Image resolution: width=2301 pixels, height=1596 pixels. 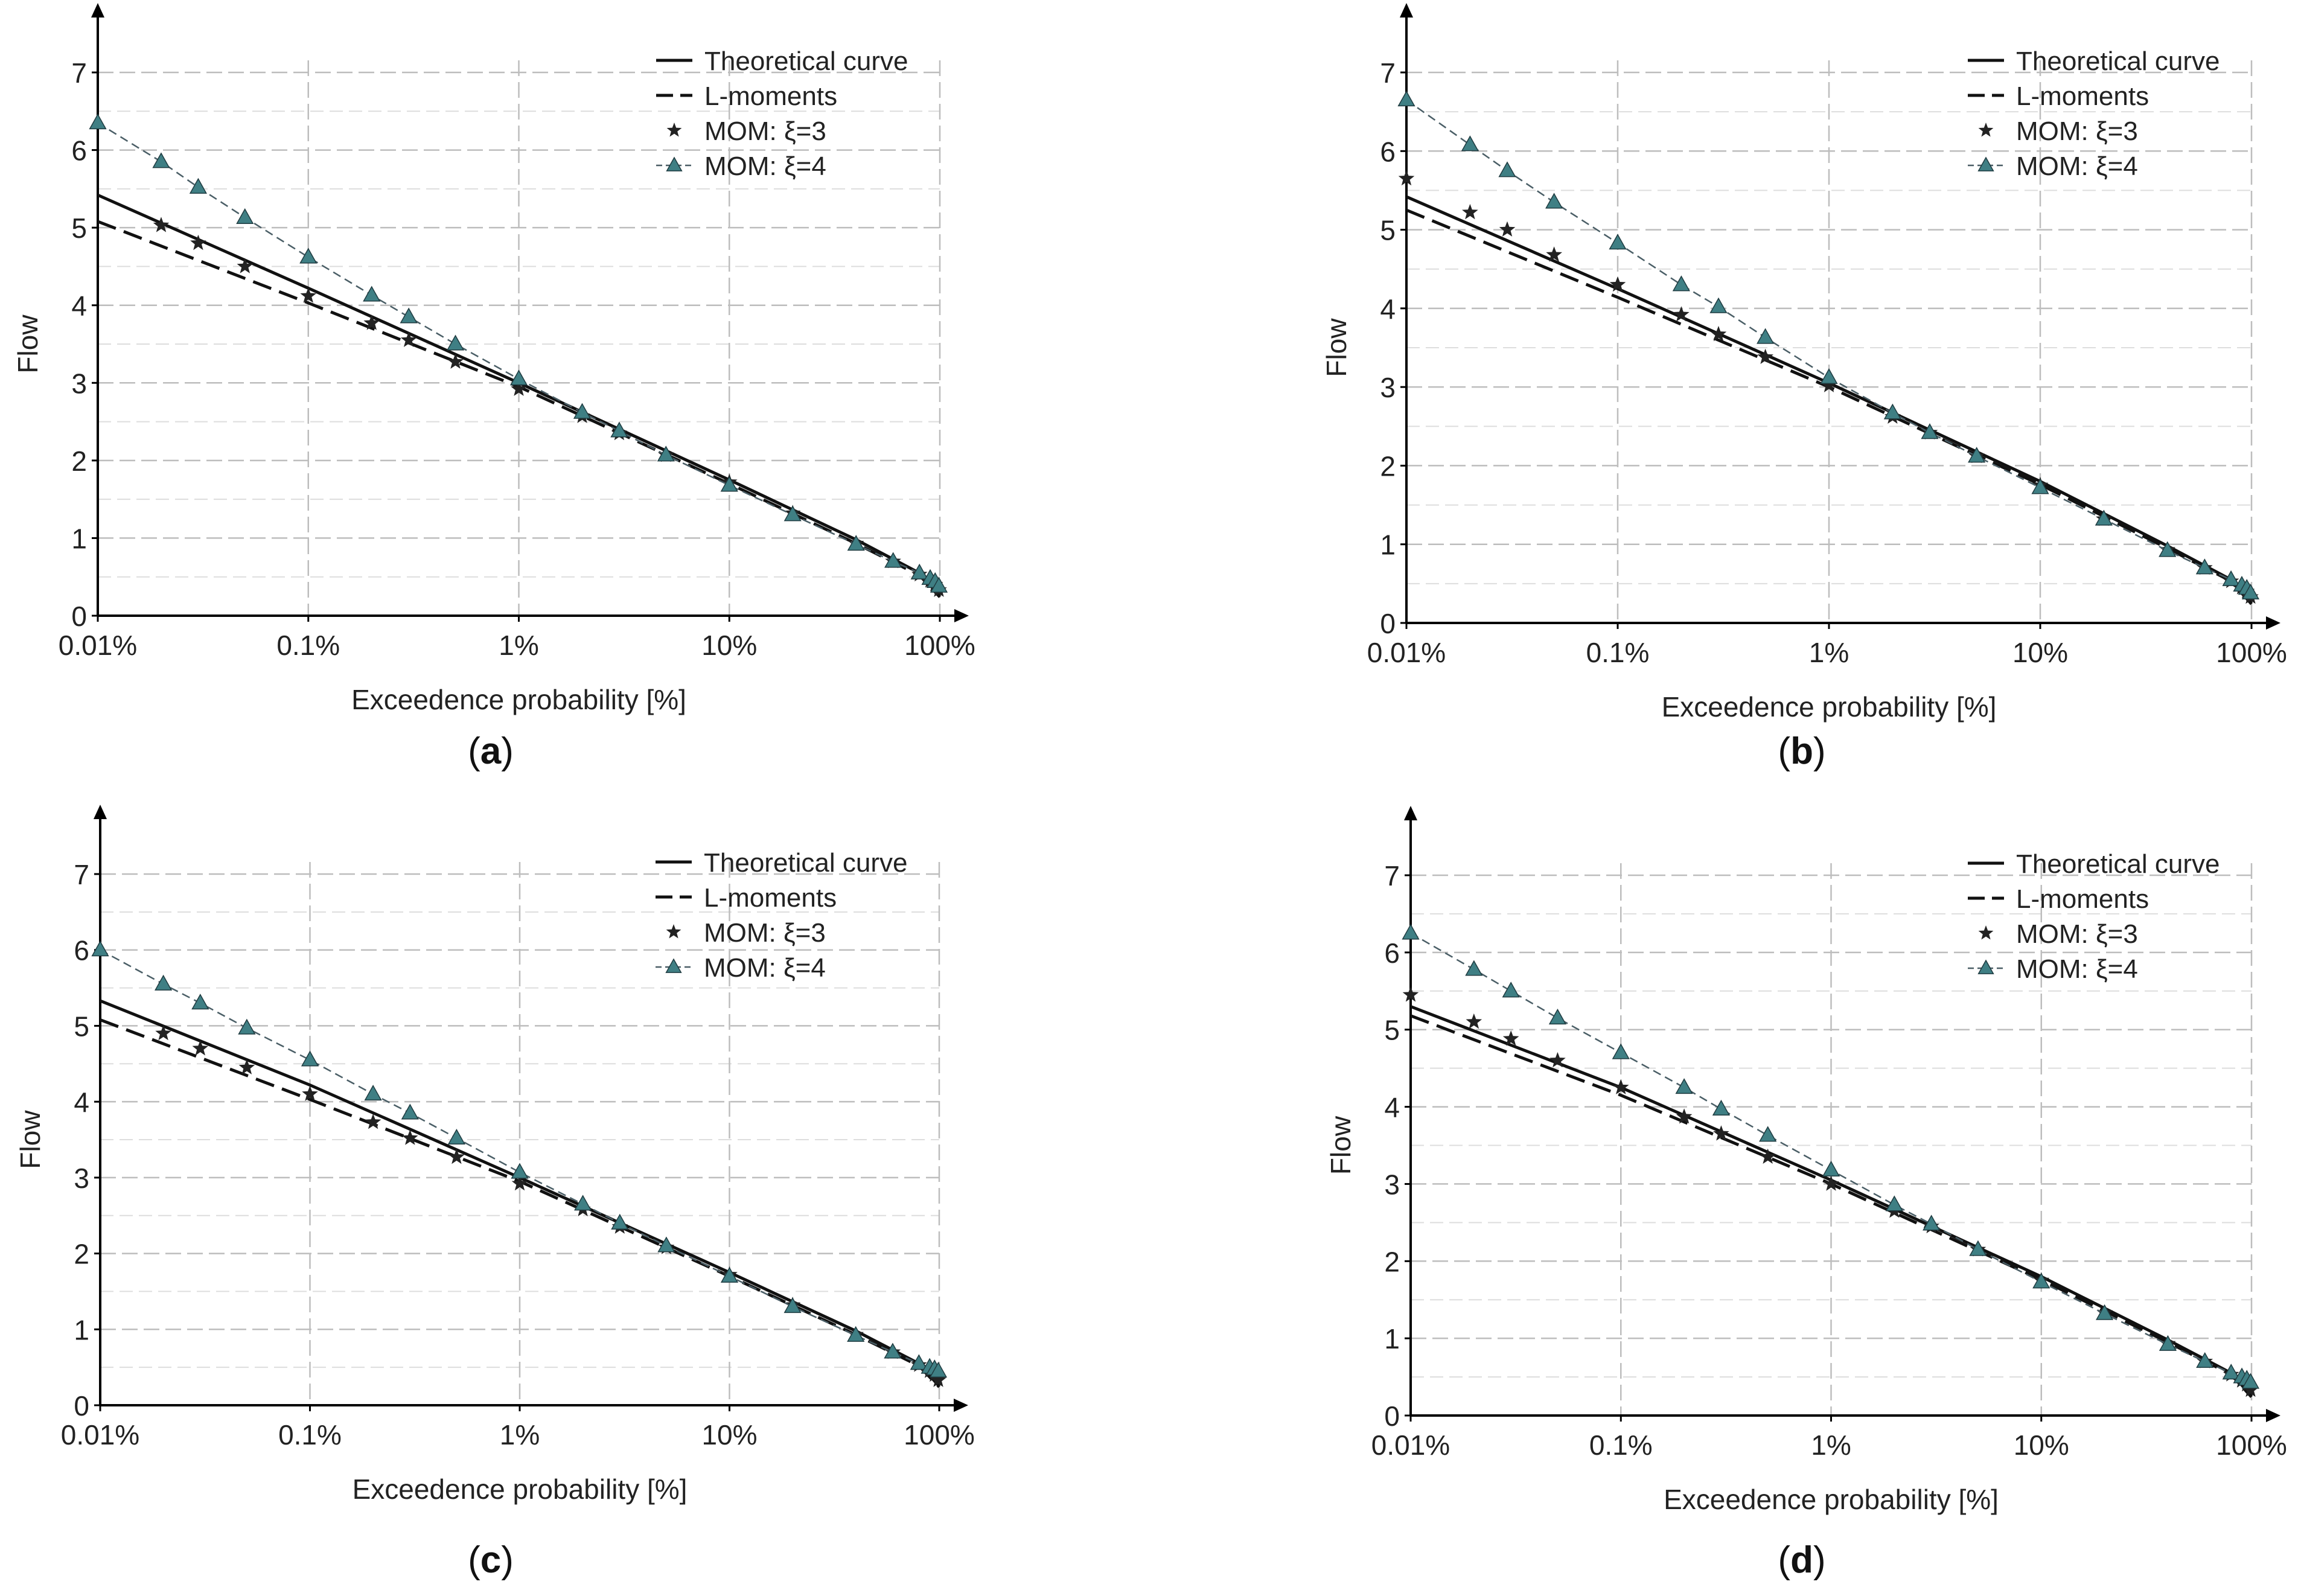 What do you see at coordinates (2082, 96) in the screenshot?
I see `legend-label: L-moments` at bounding box center [2082, 96].